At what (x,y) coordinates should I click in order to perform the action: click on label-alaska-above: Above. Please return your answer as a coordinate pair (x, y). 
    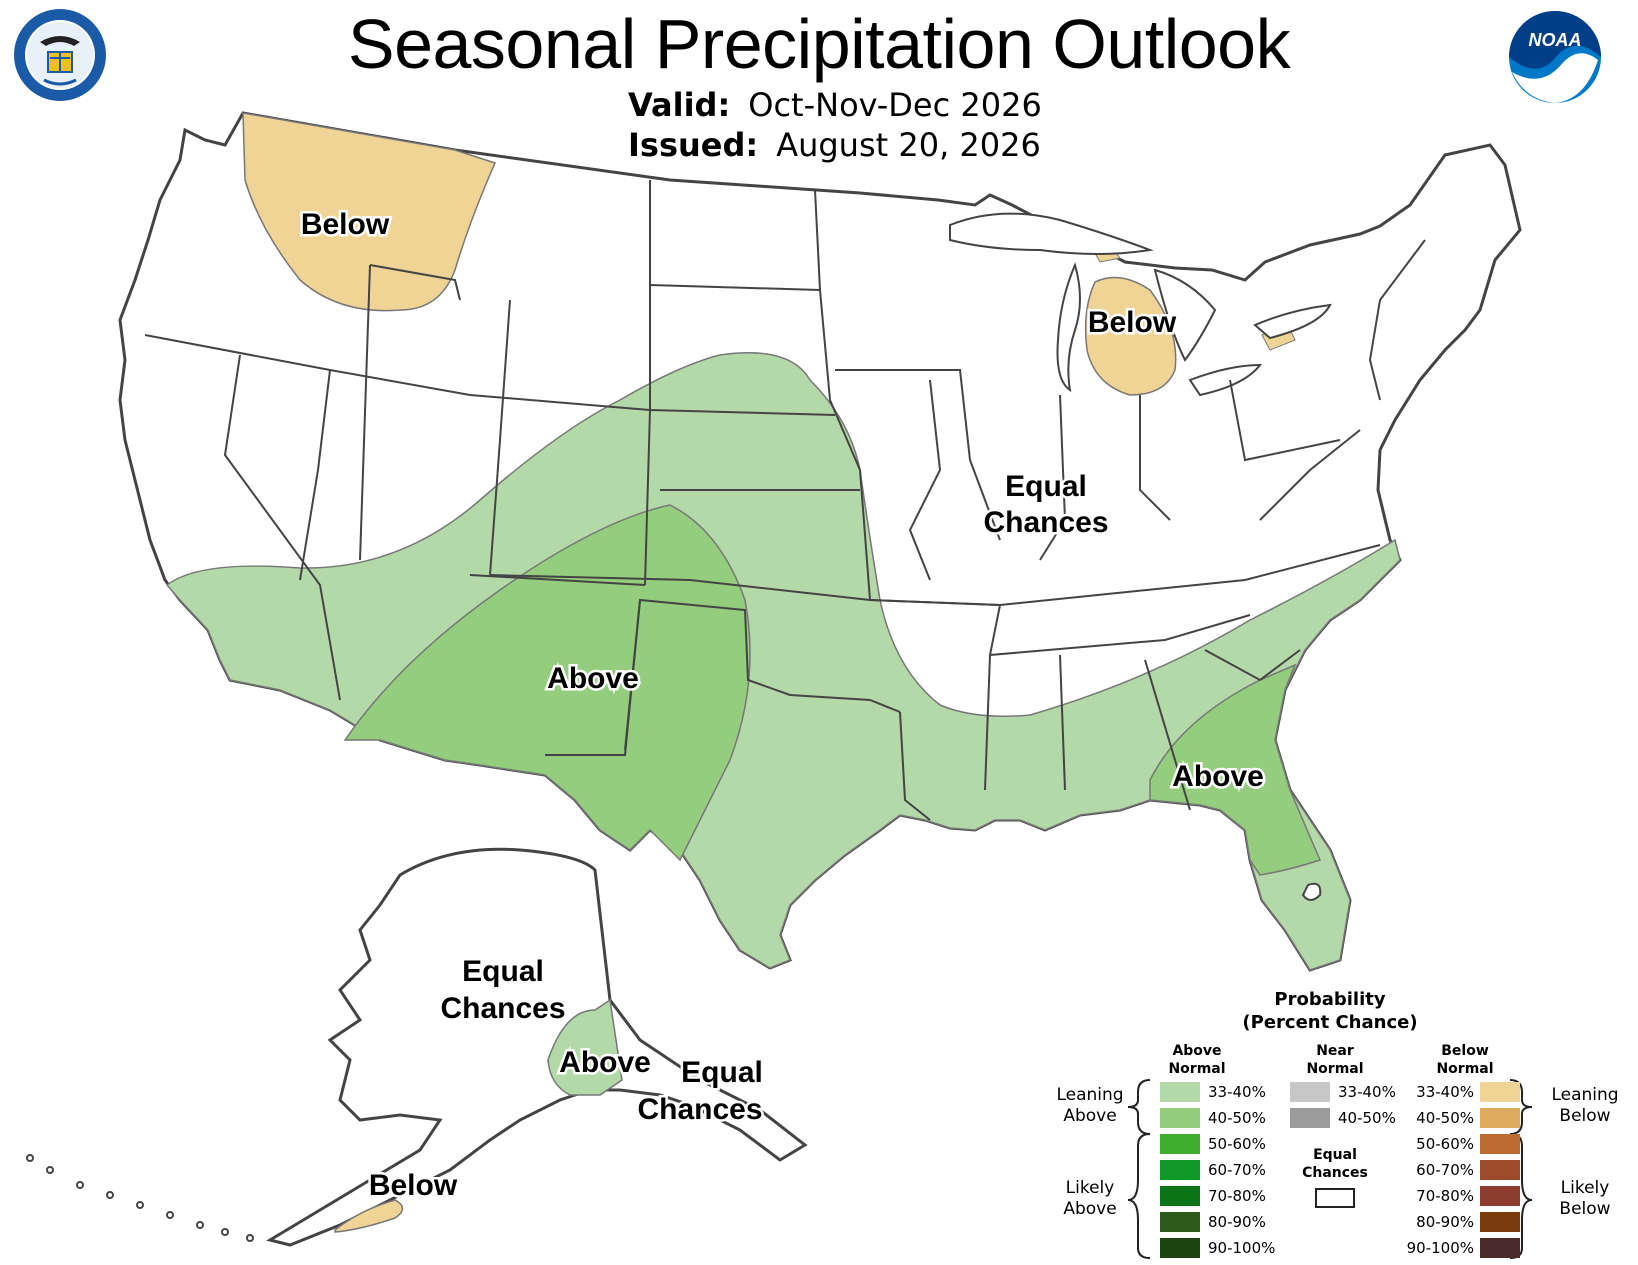
    Looking at the image, I should click on (605, 1062).